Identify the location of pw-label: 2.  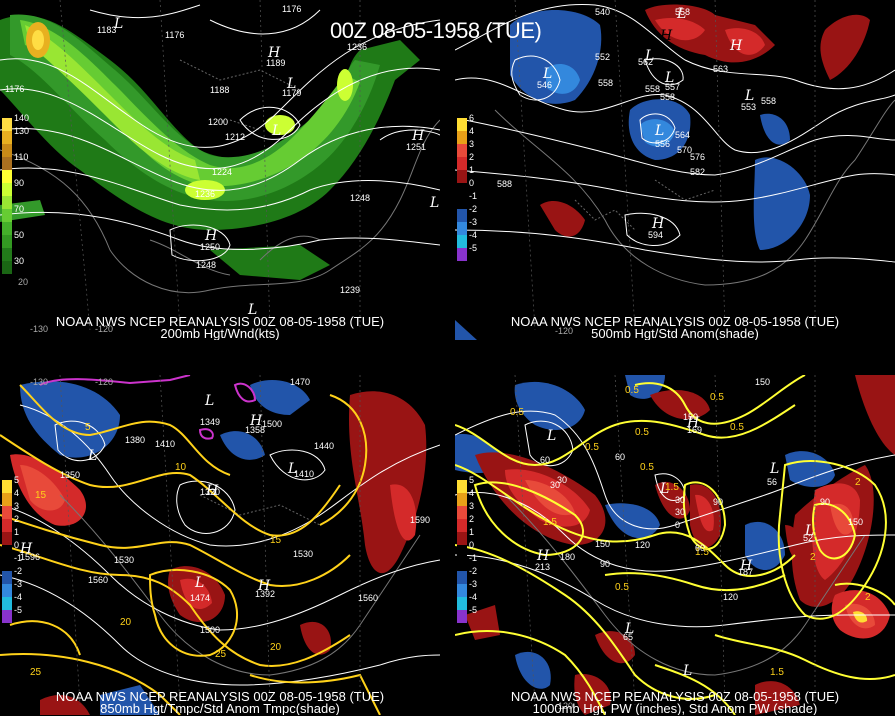
(813, 557).